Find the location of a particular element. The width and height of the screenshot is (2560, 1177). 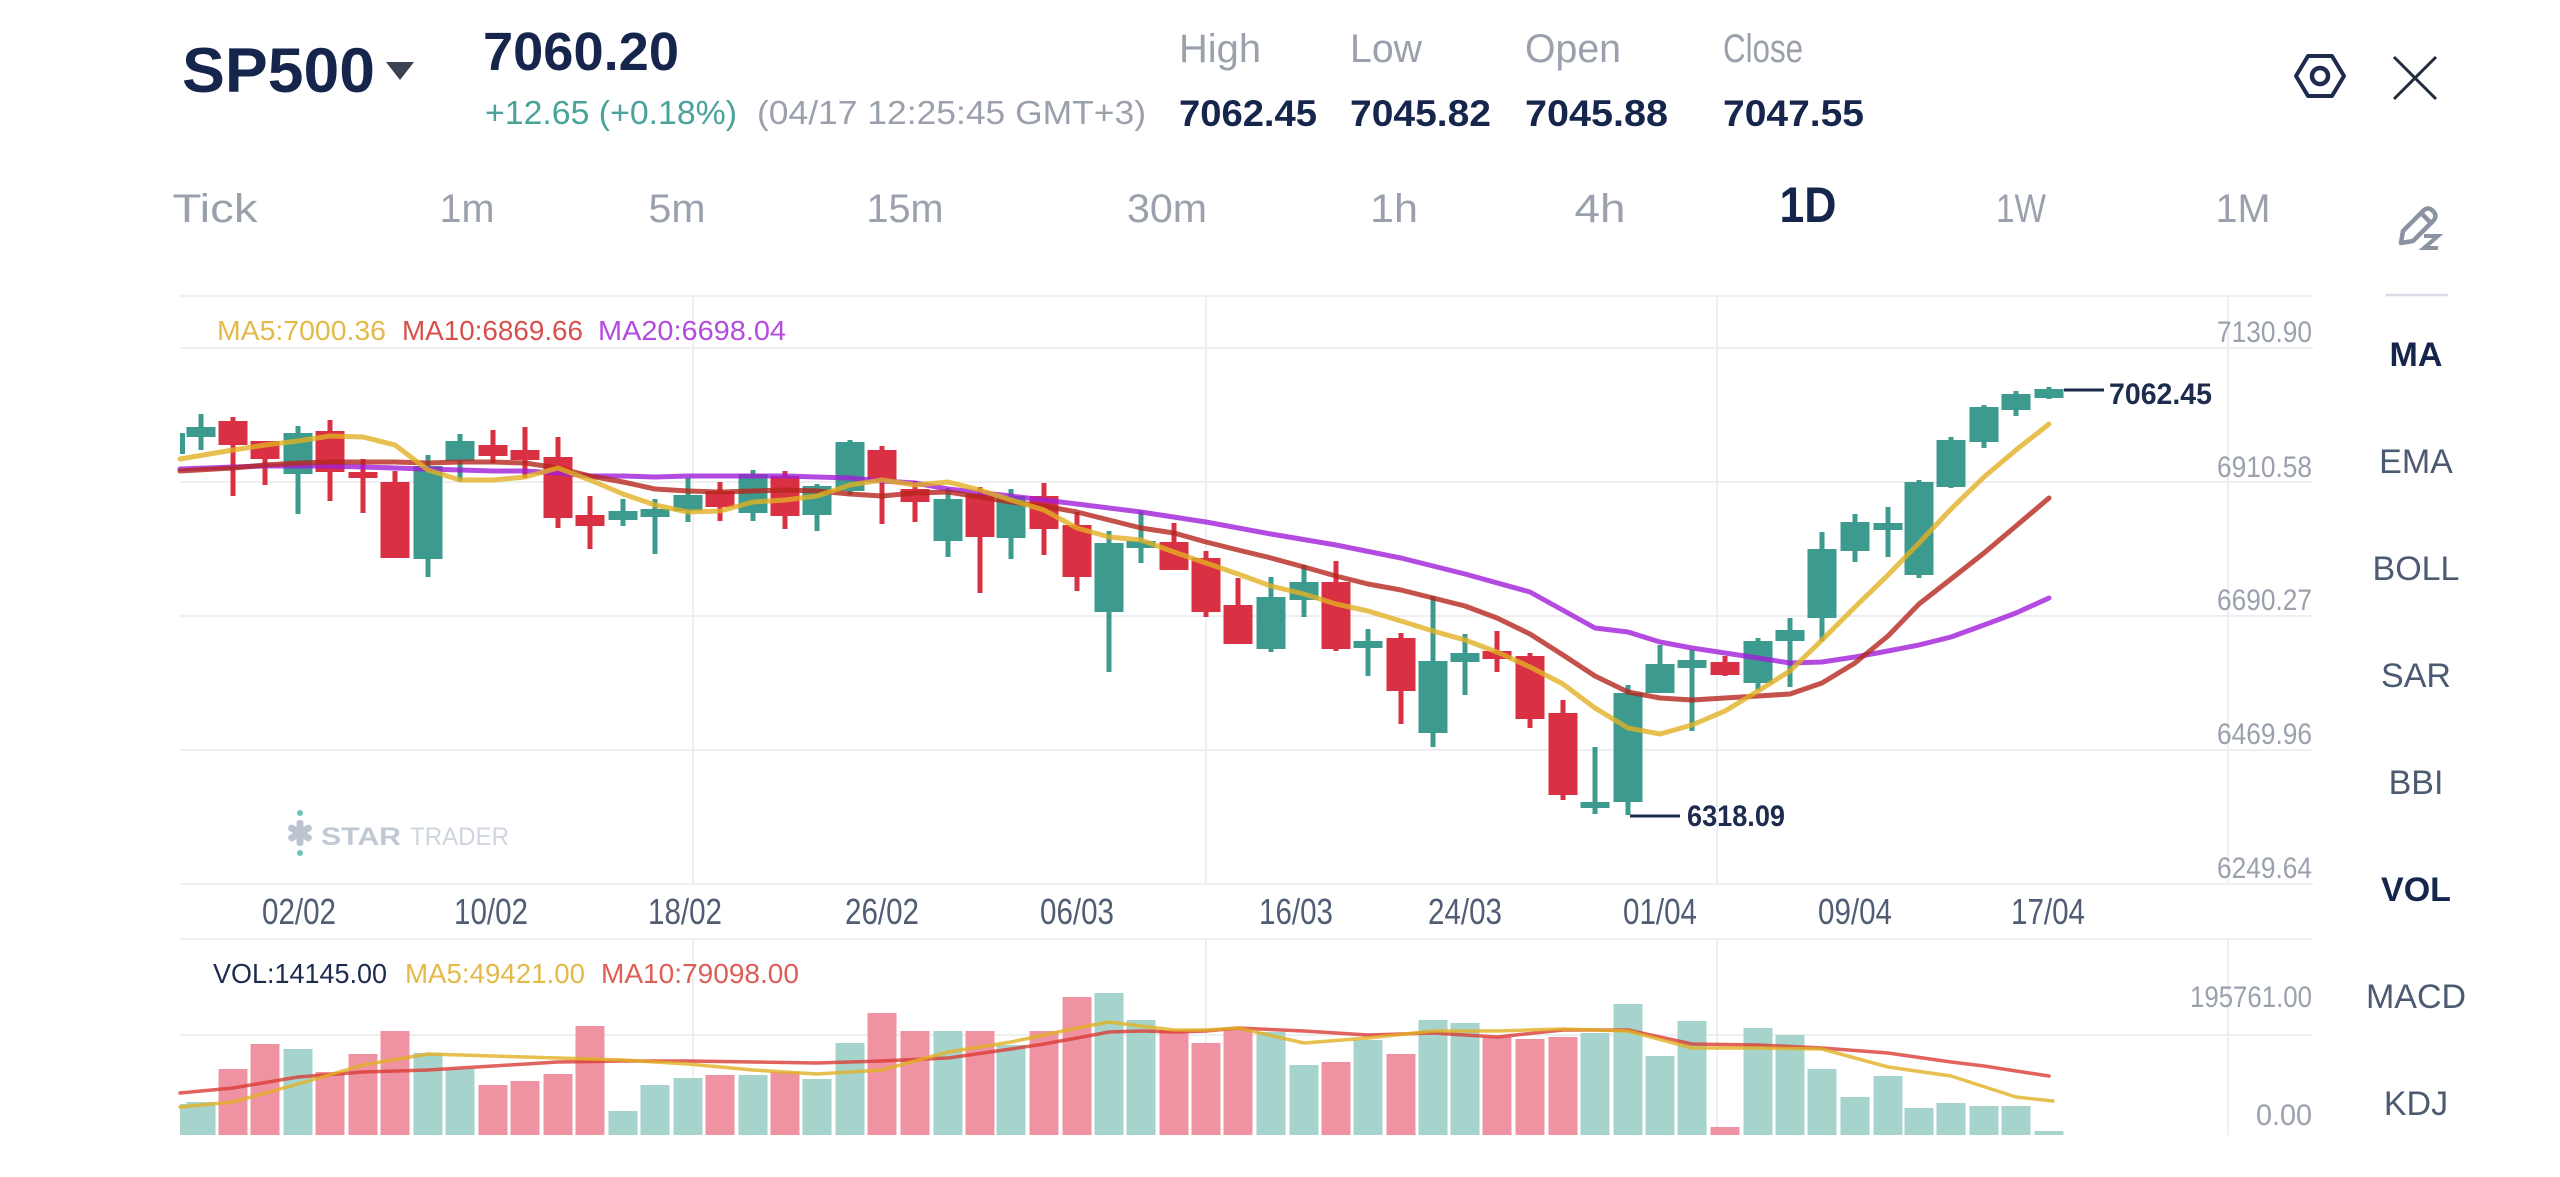

svg-text: 1M is located at coordinates (2243, 209).